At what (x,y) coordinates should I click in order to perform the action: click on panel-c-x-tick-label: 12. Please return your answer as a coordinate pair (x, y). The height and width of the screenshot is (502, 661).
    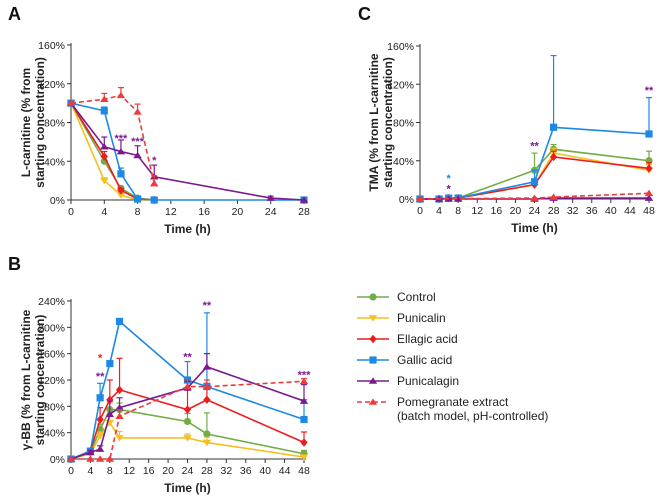
    Looking at the image, I should click on (477, 211).